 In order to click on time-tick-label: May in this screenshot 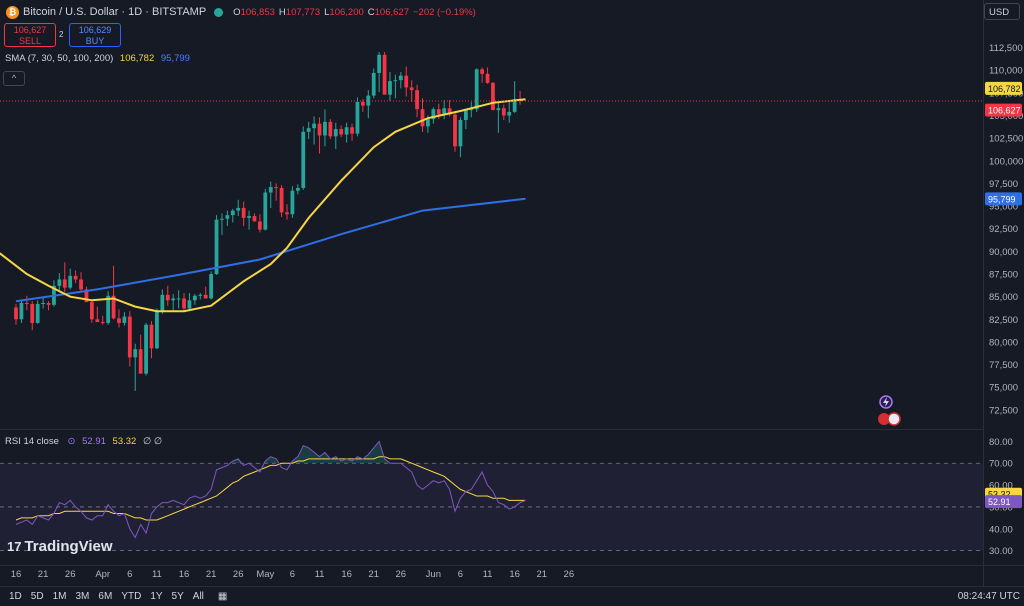, I will do `click(265, 574)`.